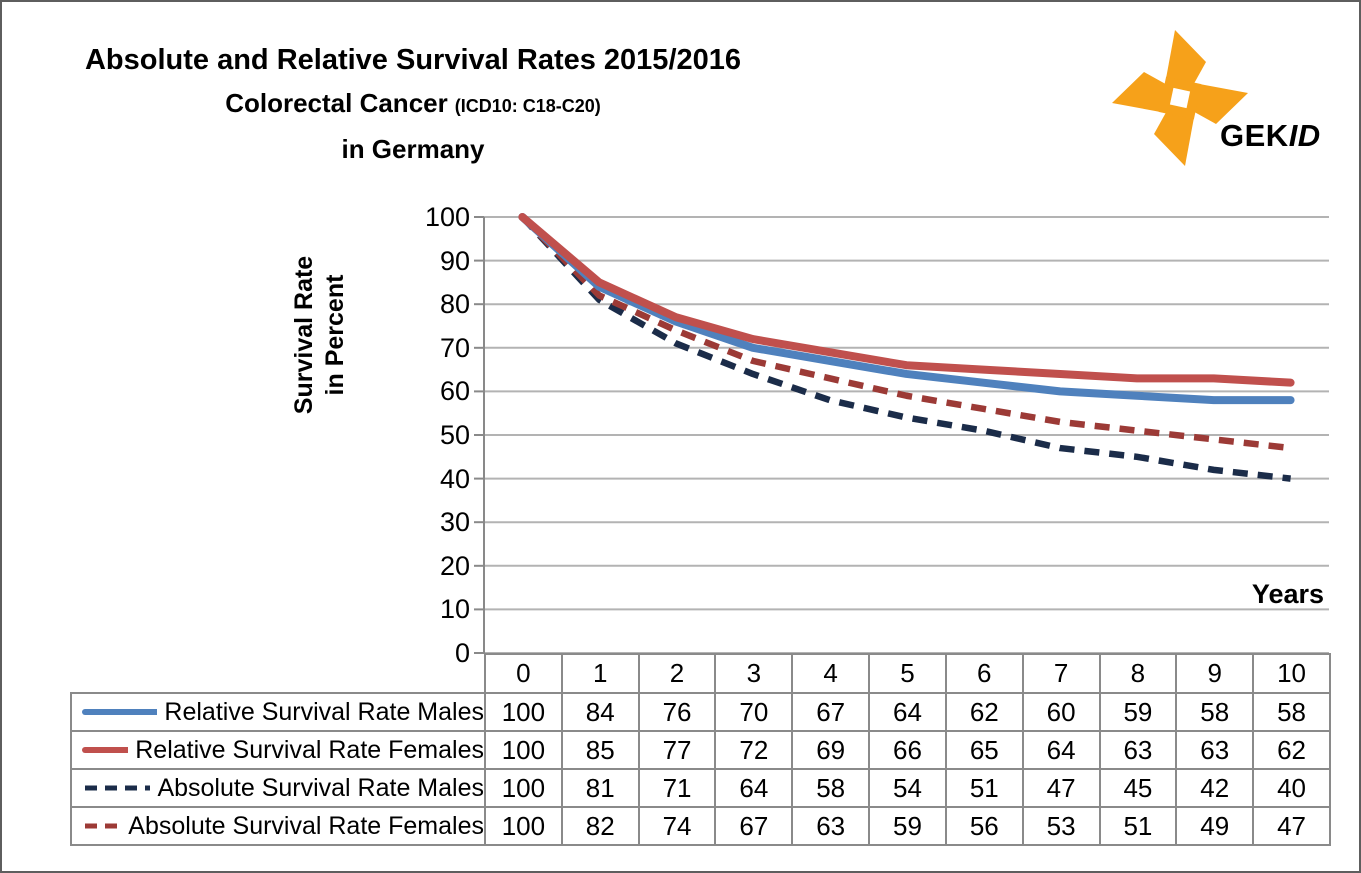  Describe the element at coordinates (1138, 673) in the screenshot. I see `x-axis-header-cell: 8` at that location.